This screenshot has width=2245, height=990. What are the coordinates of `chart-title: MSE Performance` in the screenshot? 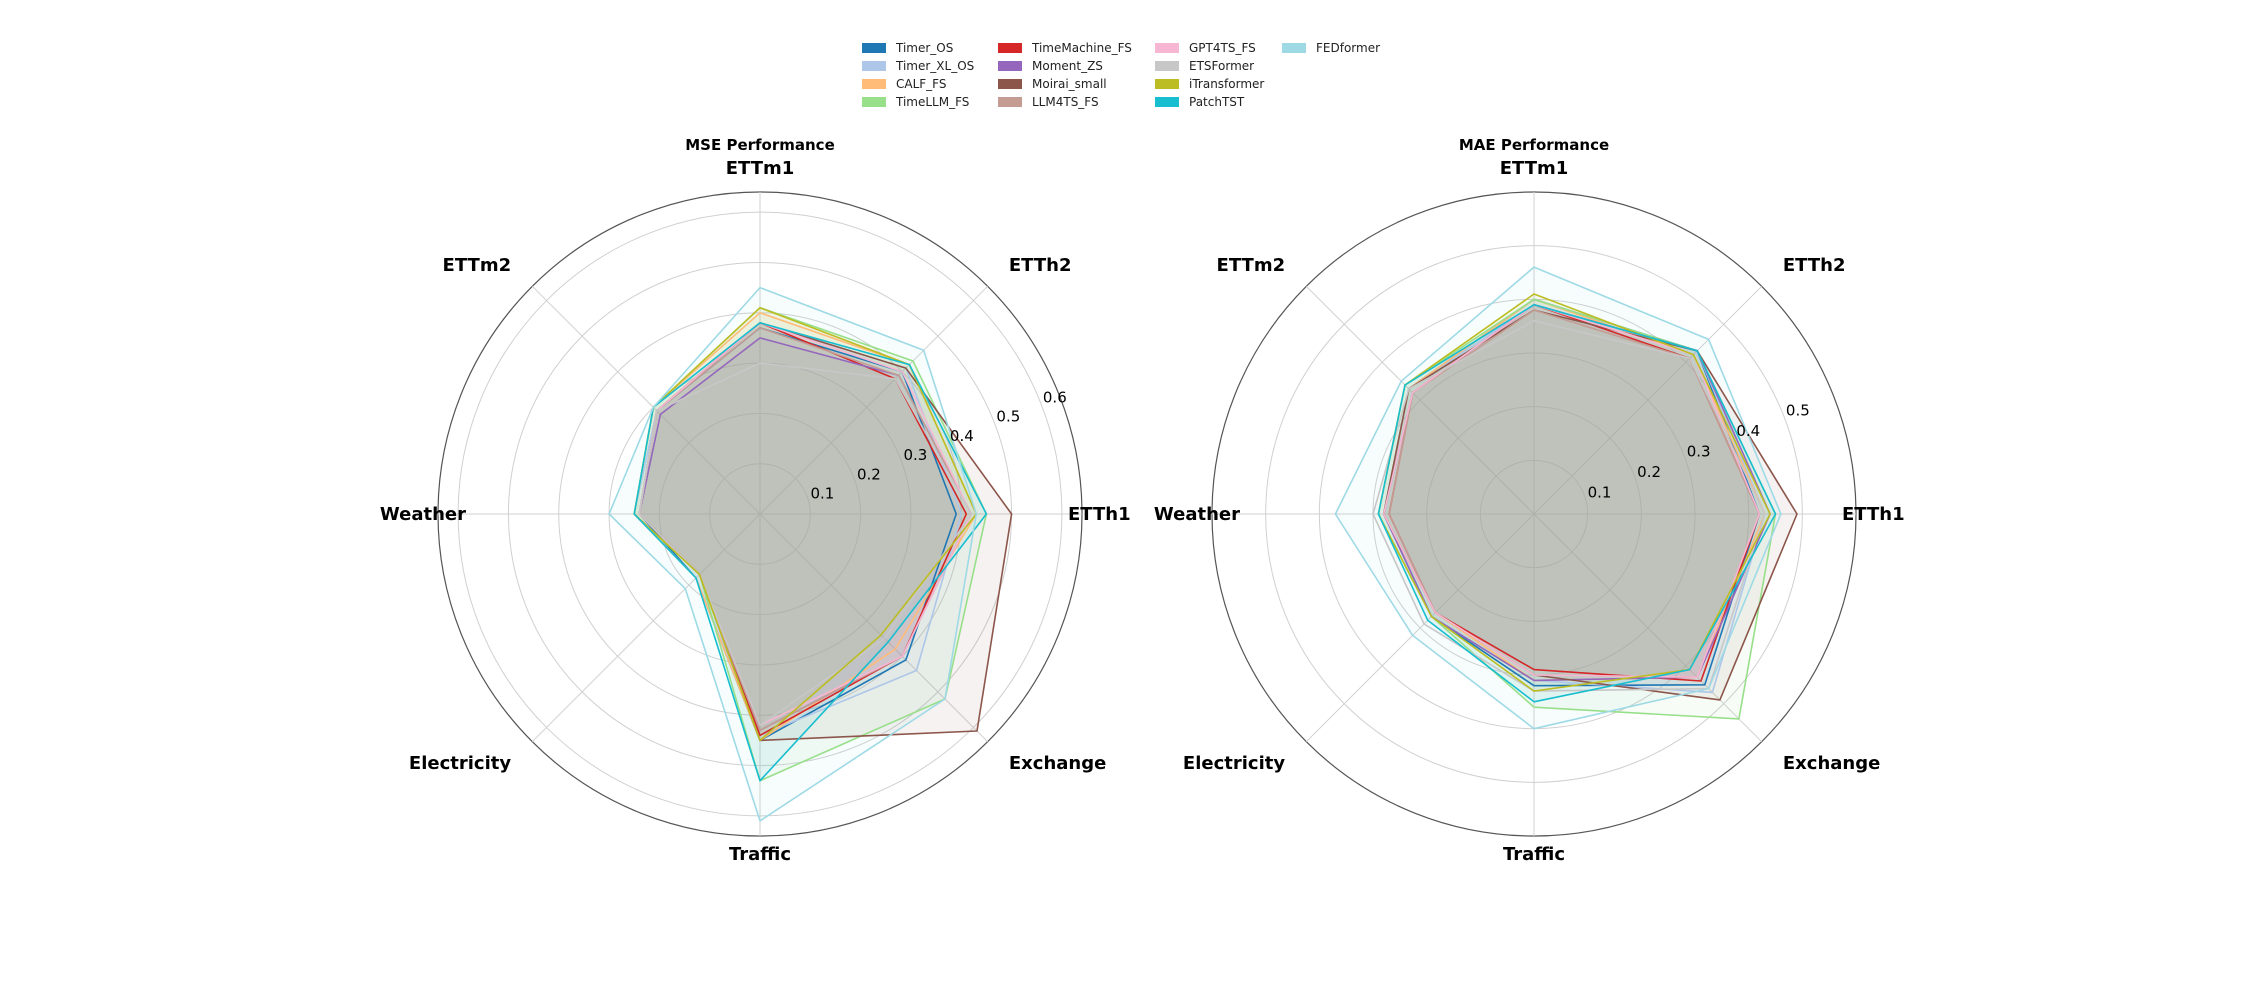 It's located at (760, 145).